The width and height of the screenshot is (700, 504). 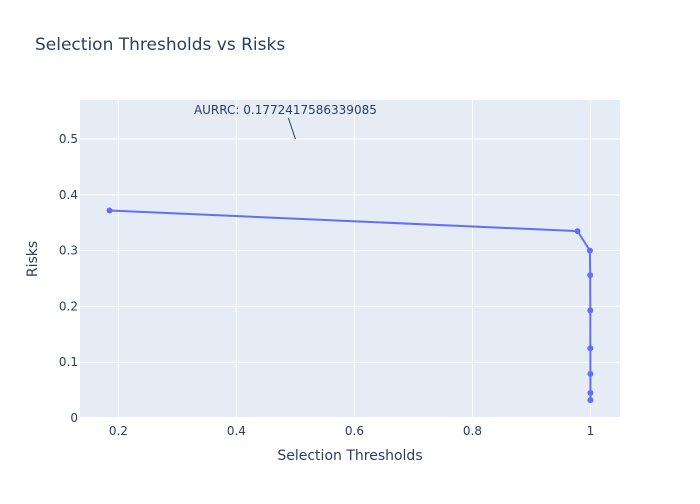 I want to click on x-tick-label: 0.4, so click(x=236, y=431).